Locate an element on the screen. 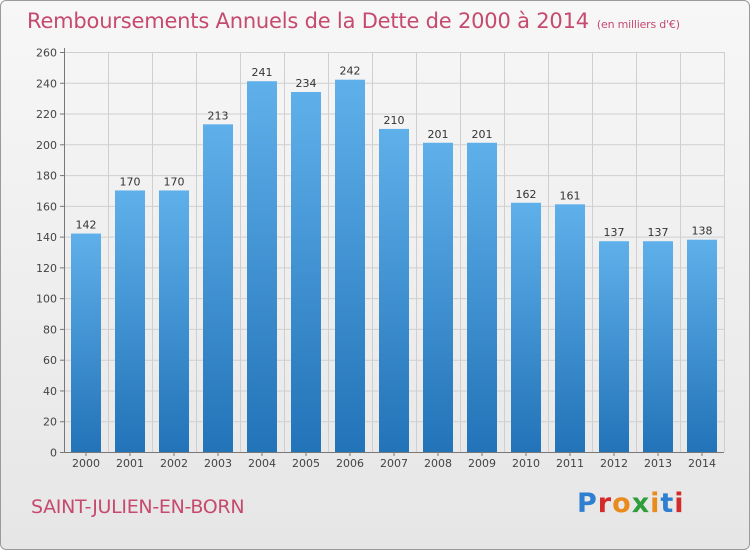 The height and width of the screenshot is (550, 750). data-label: 210 is located at coordinates (394, 120).